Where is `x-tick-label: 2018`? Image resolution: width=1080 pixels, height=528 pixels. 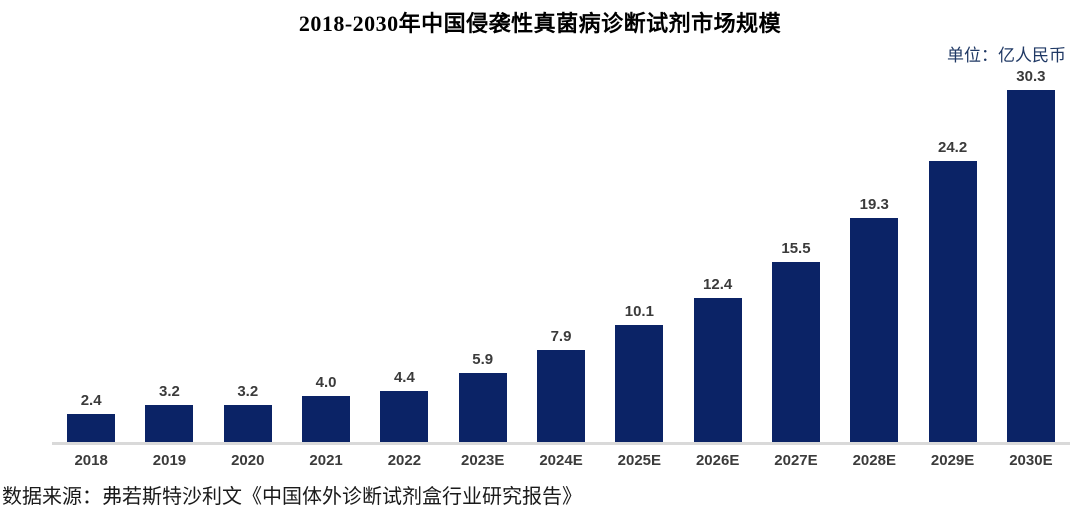
x-tick-label: 2018 is located at coordinates (91, 460).